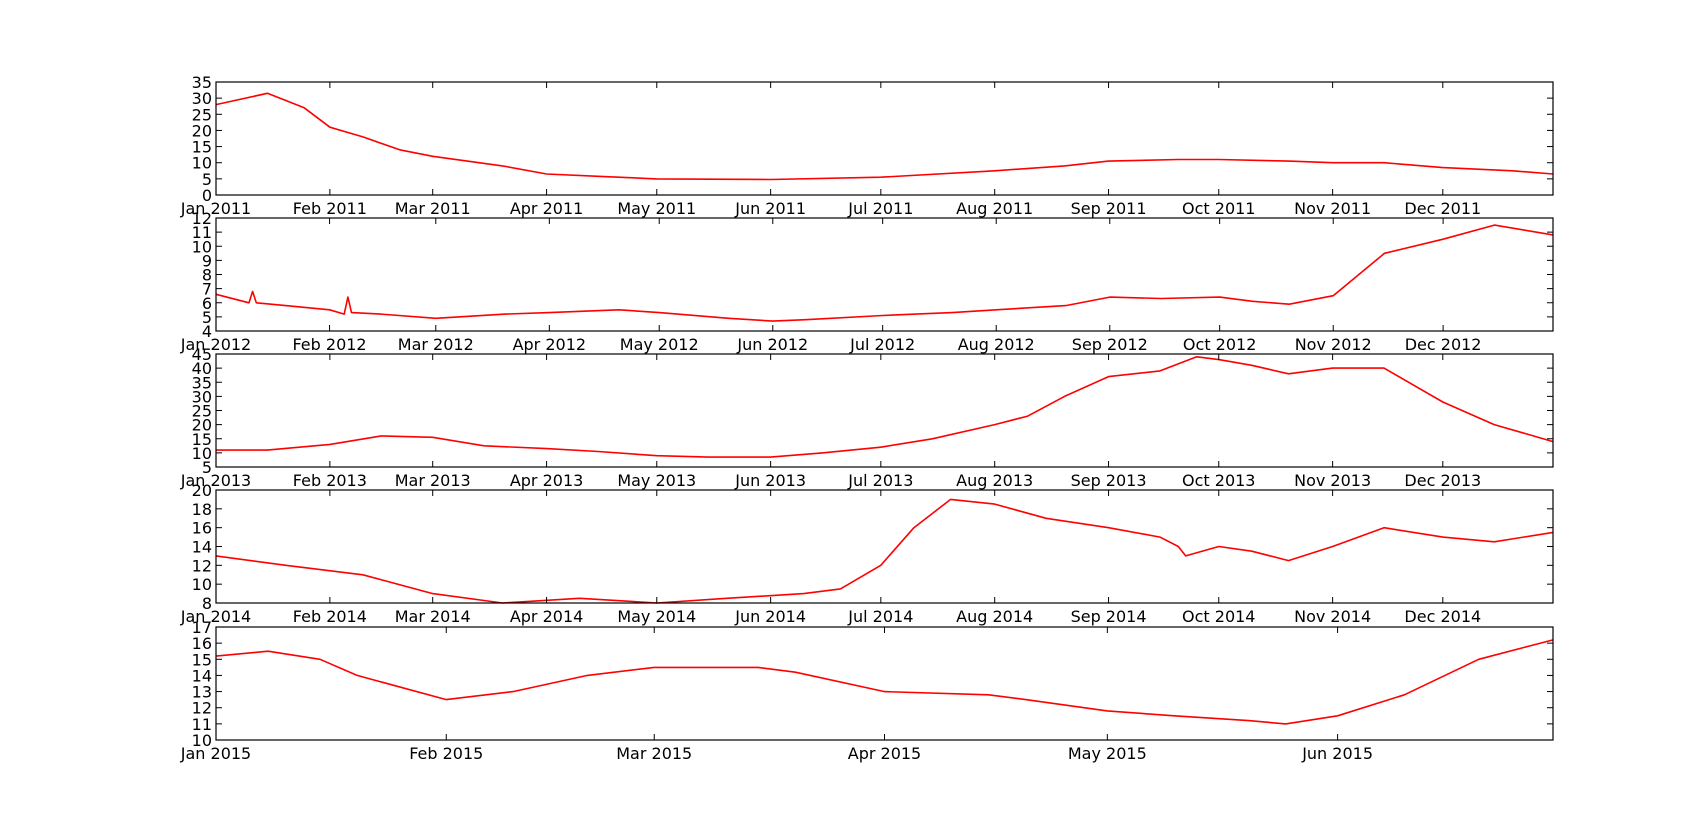 The height and width of the screenshot is (818, 1707). Describe the element at coordinates (207, 303) in the screenshot. I see `y-tick-label: 6` at that location.